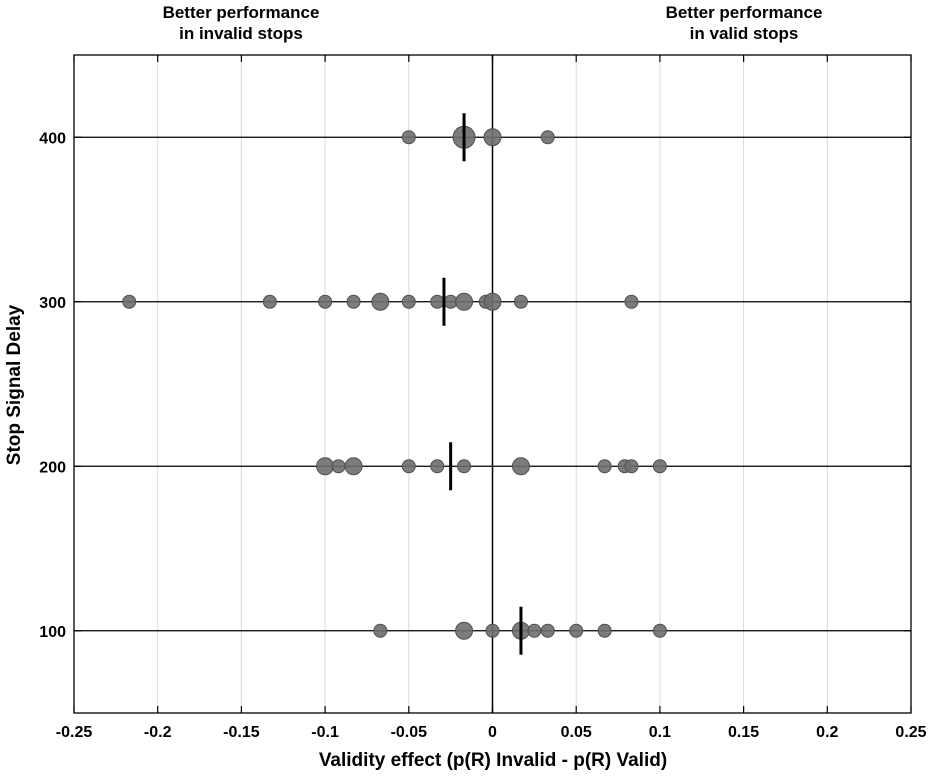  Describe the element at coordinates (827, 732) in the screenshot. I see `x-tick-label: 0.2` at that location.